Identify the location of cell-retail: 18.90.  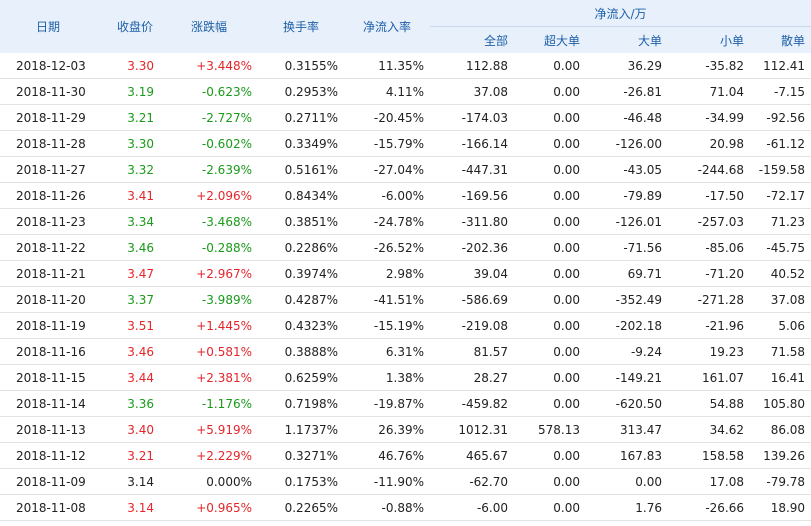
(780, 507).